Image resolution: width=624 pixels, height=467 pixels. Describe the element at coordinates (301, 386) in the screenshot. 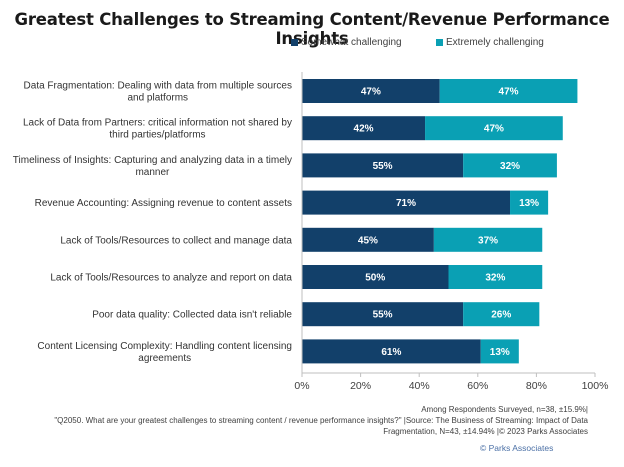

I see `x-tick-label: 0%` at that location.